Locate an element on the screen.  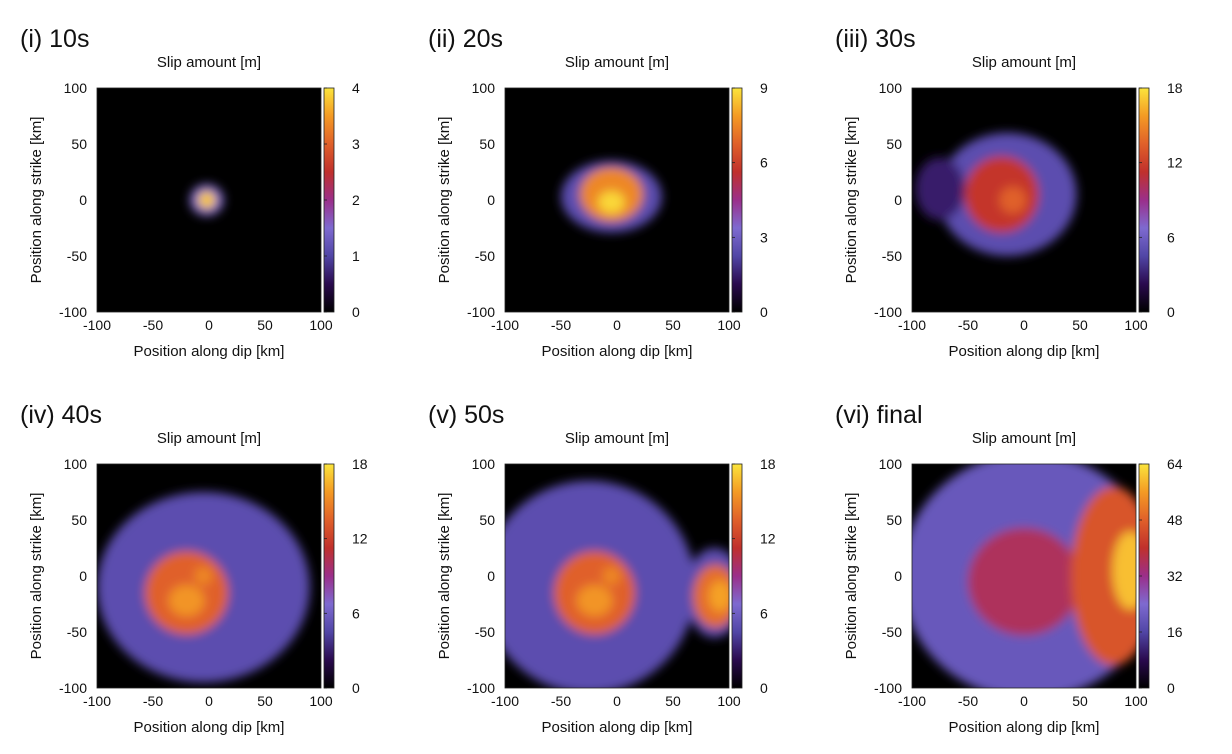
colorbar-tick-label: 4 is located at coordinates (356, 88).